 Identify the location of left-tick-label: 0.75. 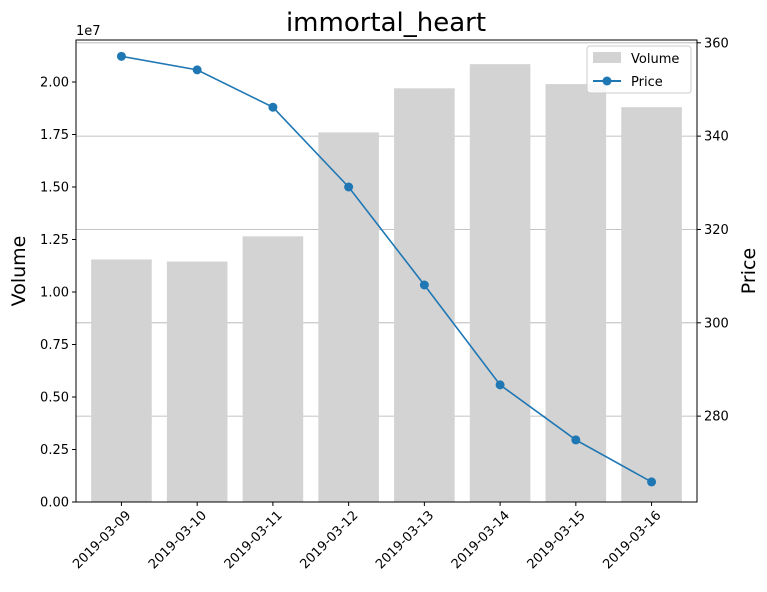
(54, 345).